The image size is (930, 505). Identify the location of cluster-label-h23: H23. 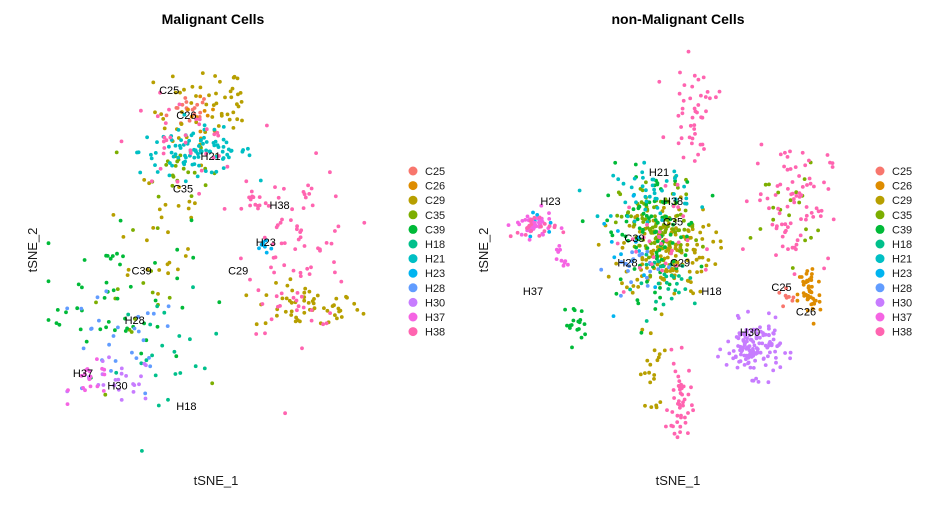
(266, 243).